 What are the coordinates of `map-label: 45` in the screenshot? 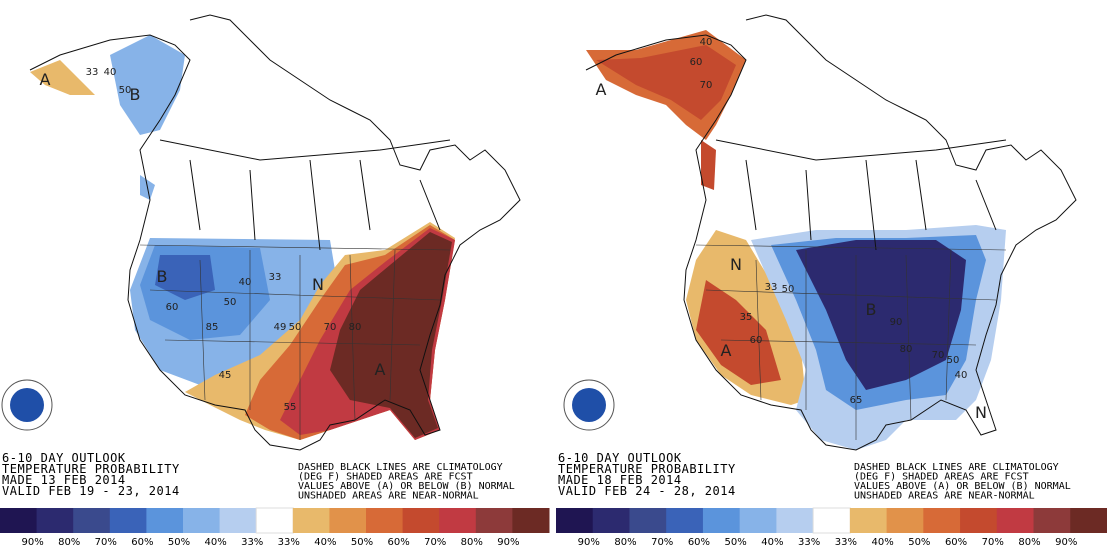 It's located at (225, 375).